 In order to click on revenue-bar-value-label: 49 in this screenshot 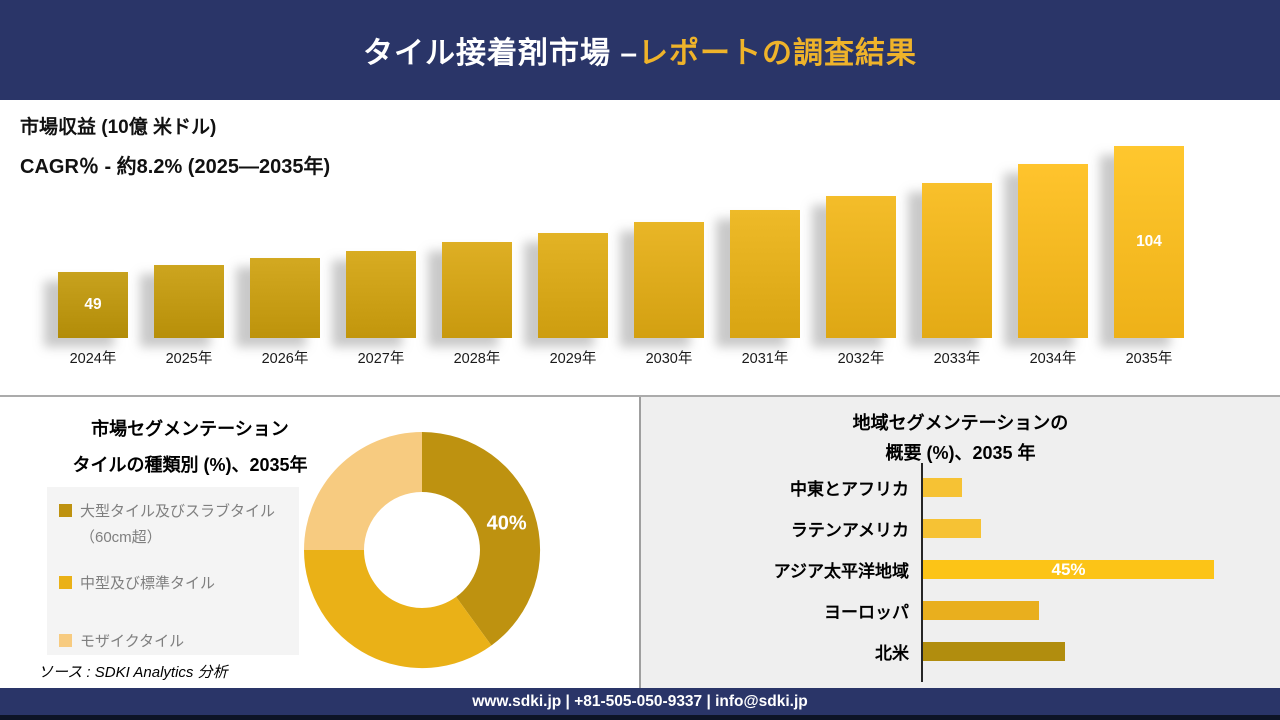, I will do `click(93, 304)`.